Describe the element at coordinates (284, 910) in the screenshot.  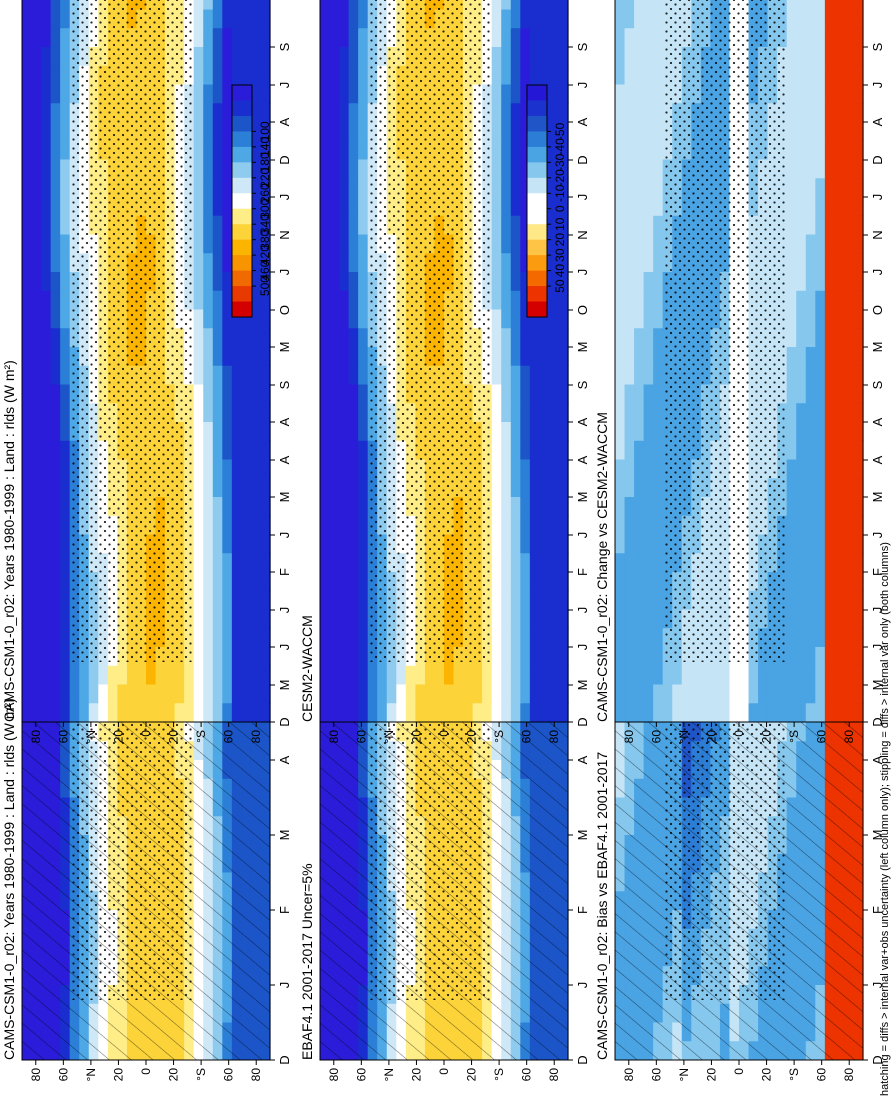
I see `x-tick-label: F` at that location.